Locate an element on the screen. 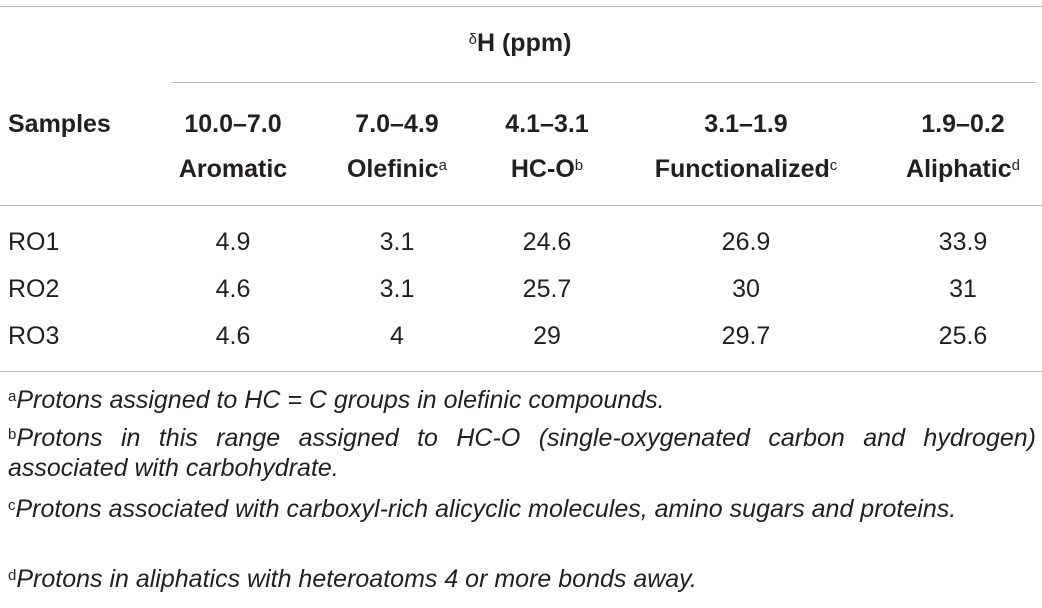  footnote-mark-a: a is located at coordinates (443, 165).